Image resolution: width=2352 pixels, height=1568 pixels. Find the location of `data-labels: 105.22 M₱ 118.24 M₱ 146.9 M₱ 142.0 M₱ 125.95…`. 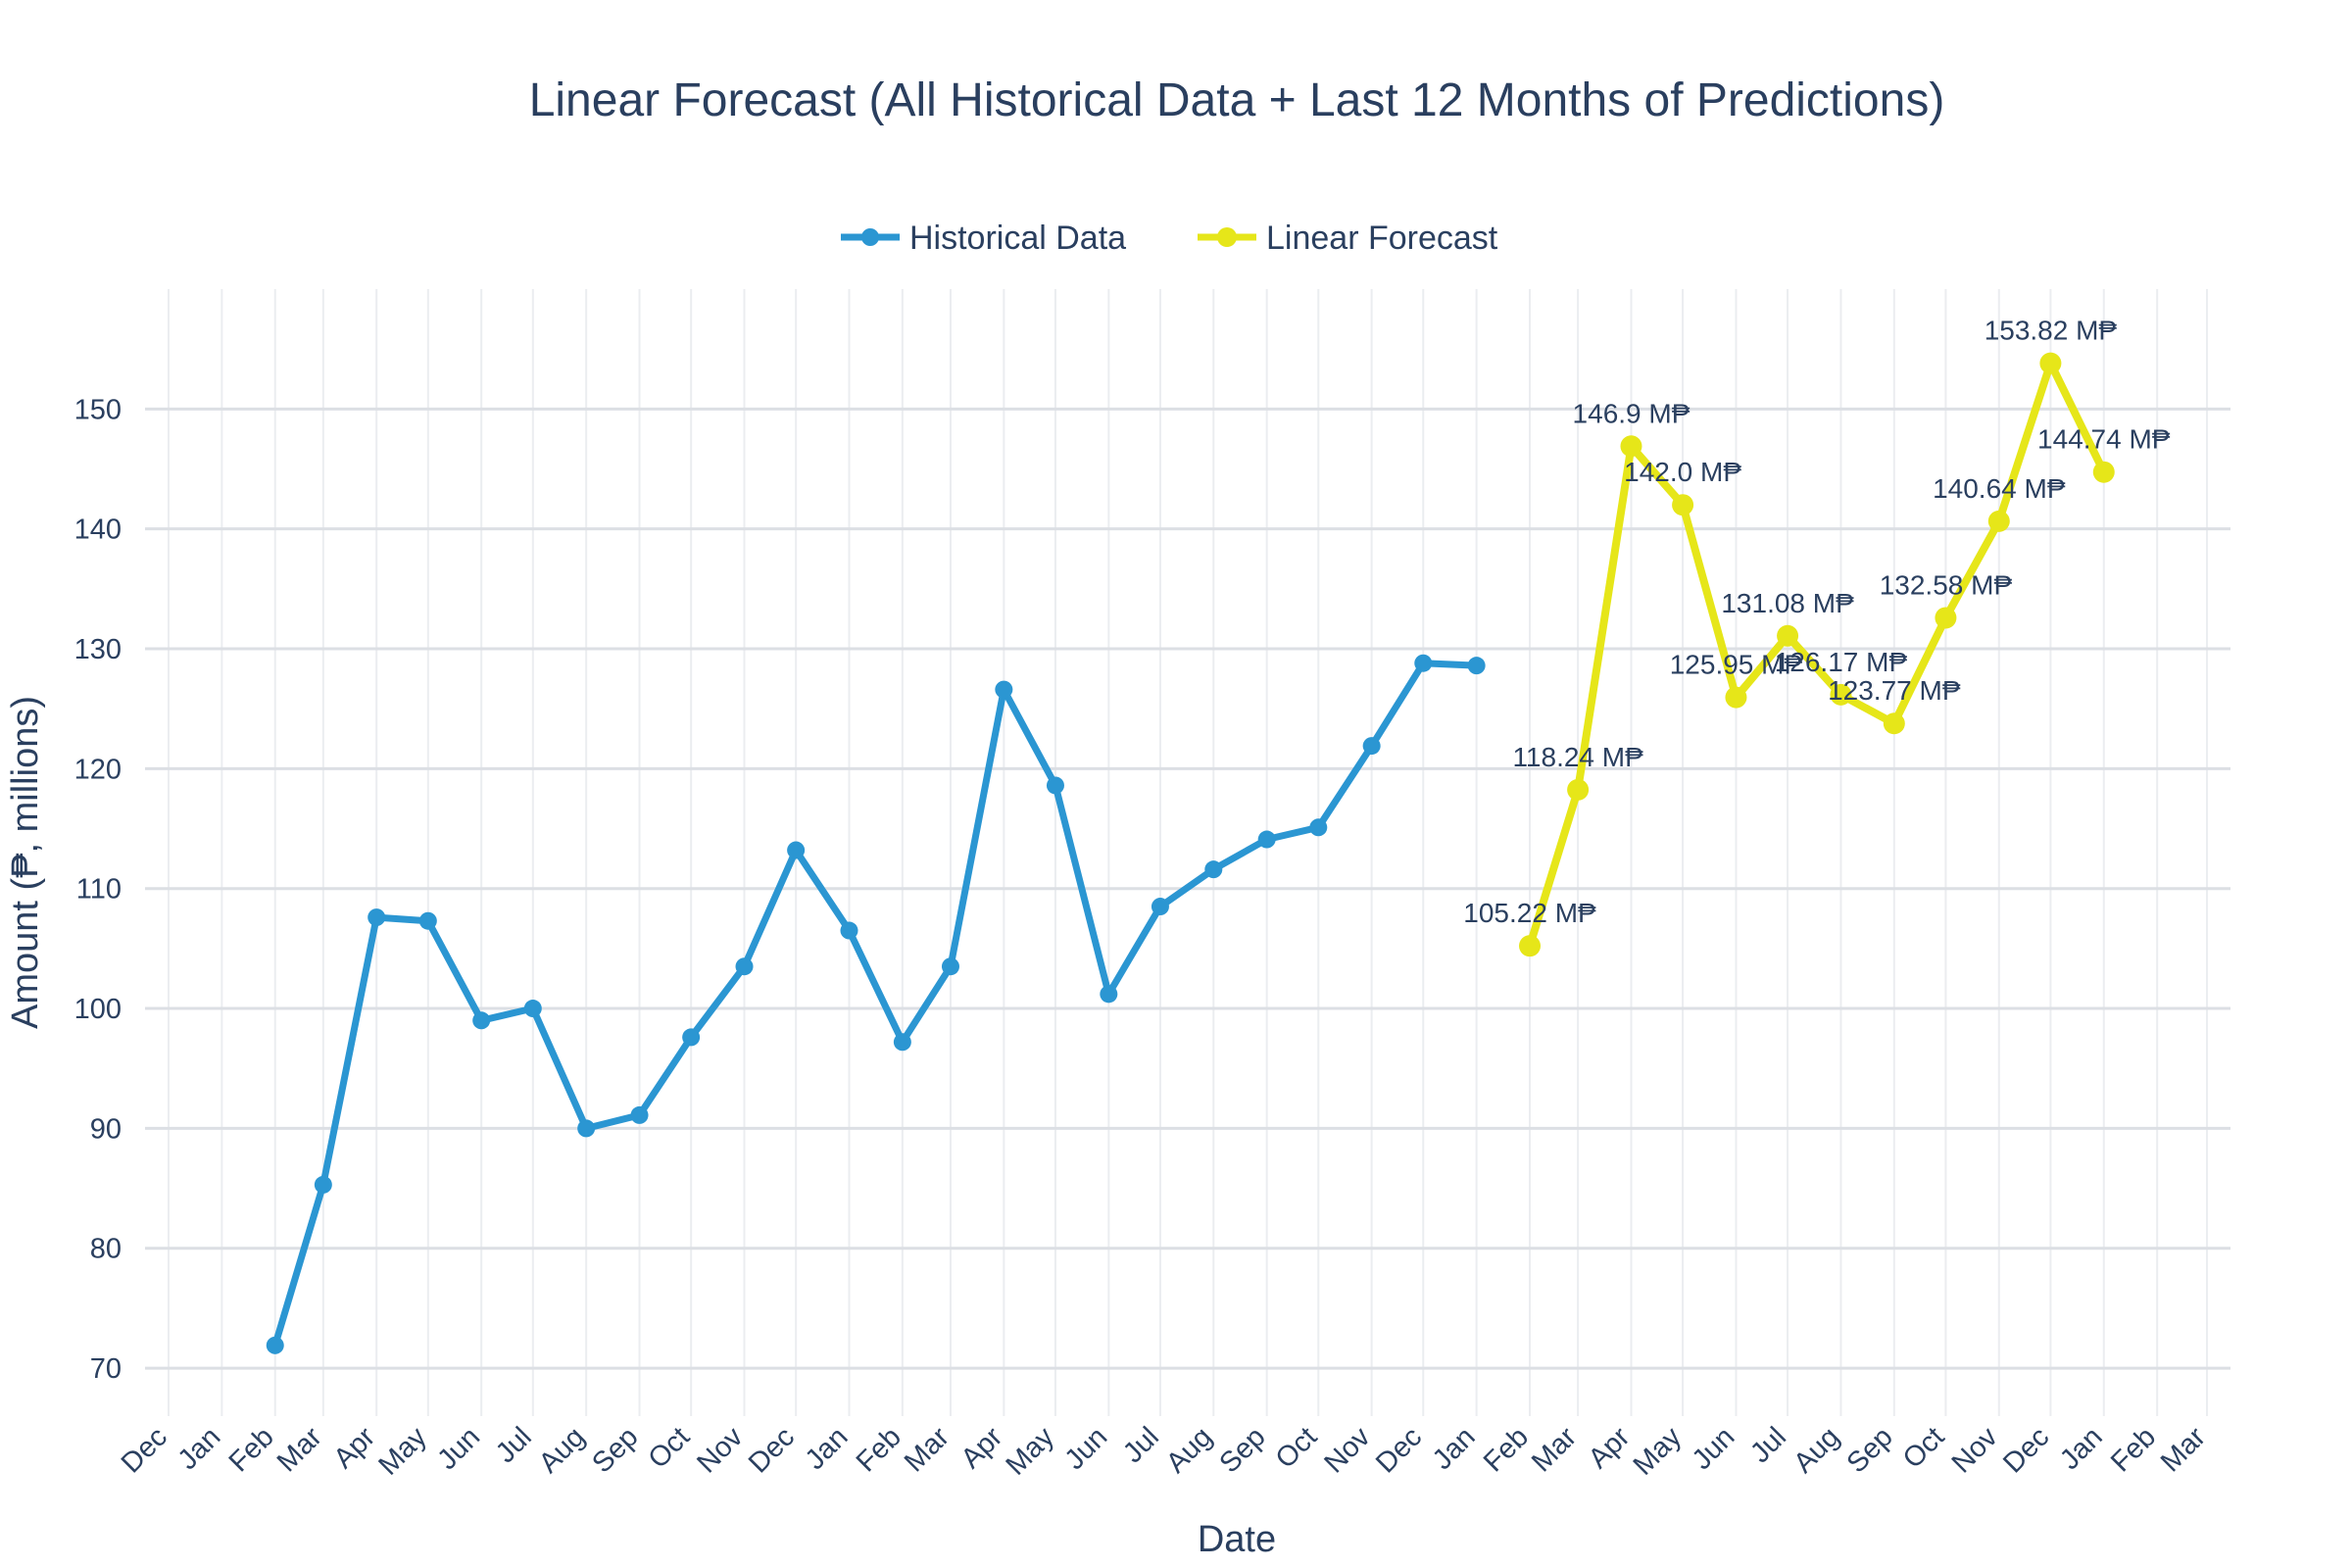

data-labels: 105.22 M₱ 118.24 M₱ 146.9 M₱ 142.0 M₱ 125.95… is located at coordinates (1817, 622).